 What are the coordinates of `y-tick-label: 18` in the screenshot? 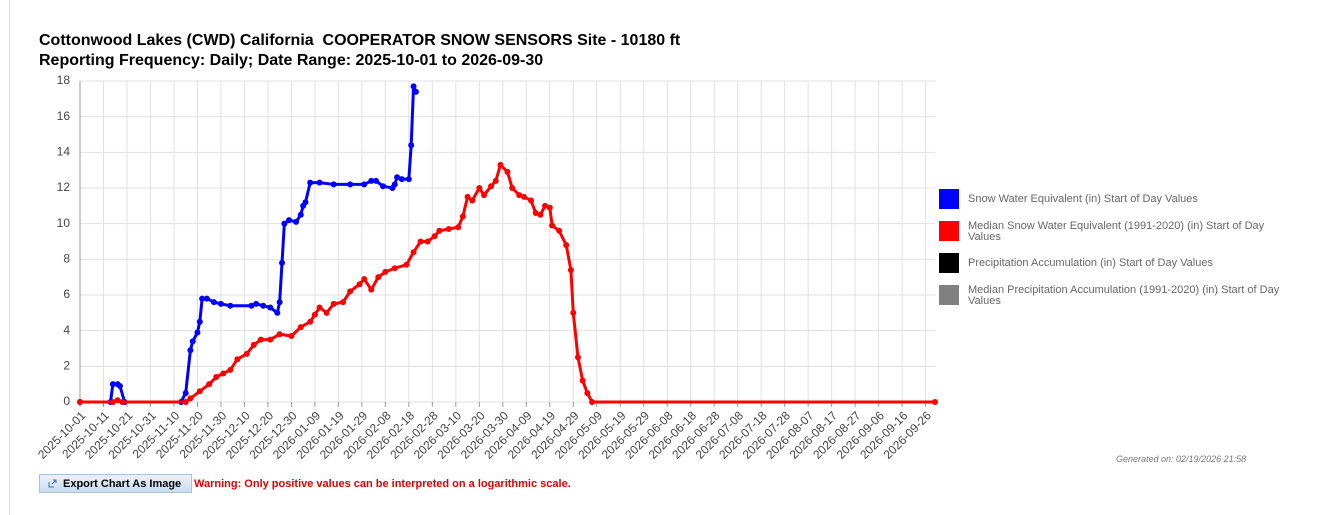 It's located at (64, 80).